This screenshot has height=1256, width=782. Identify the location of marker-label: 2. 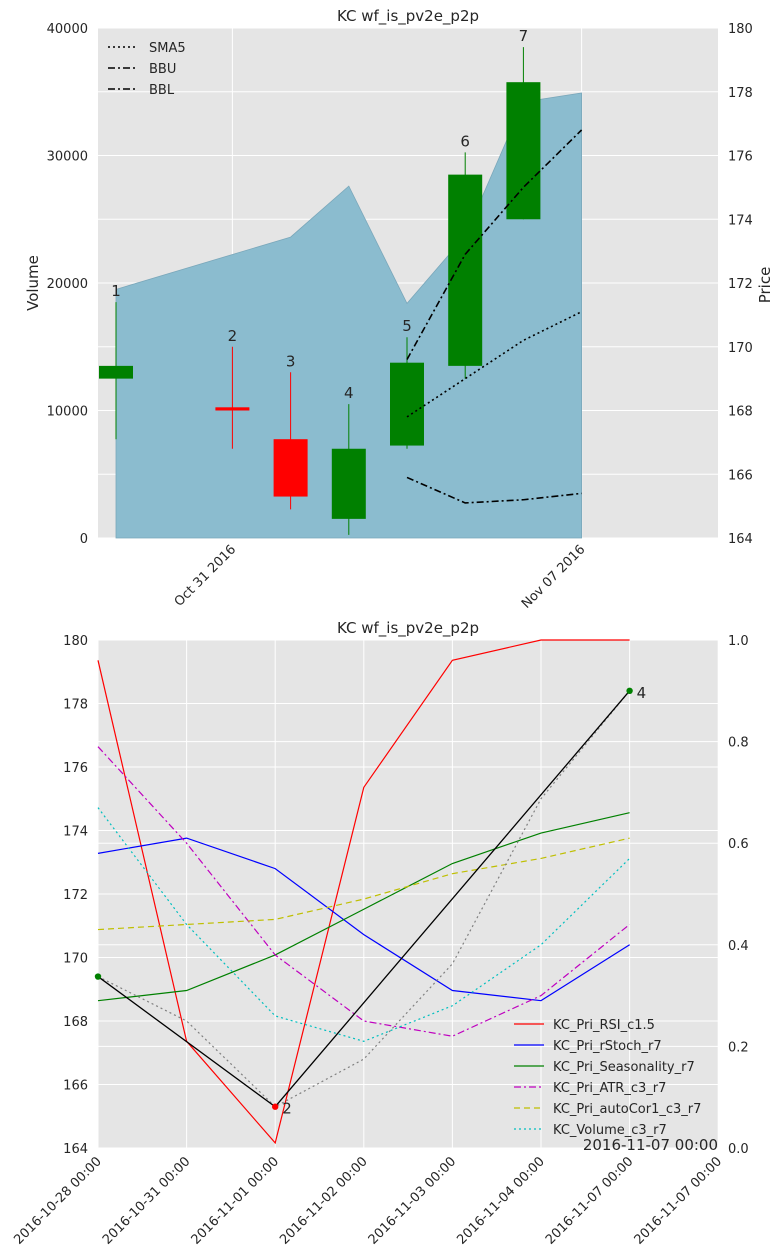
(287, 1109).